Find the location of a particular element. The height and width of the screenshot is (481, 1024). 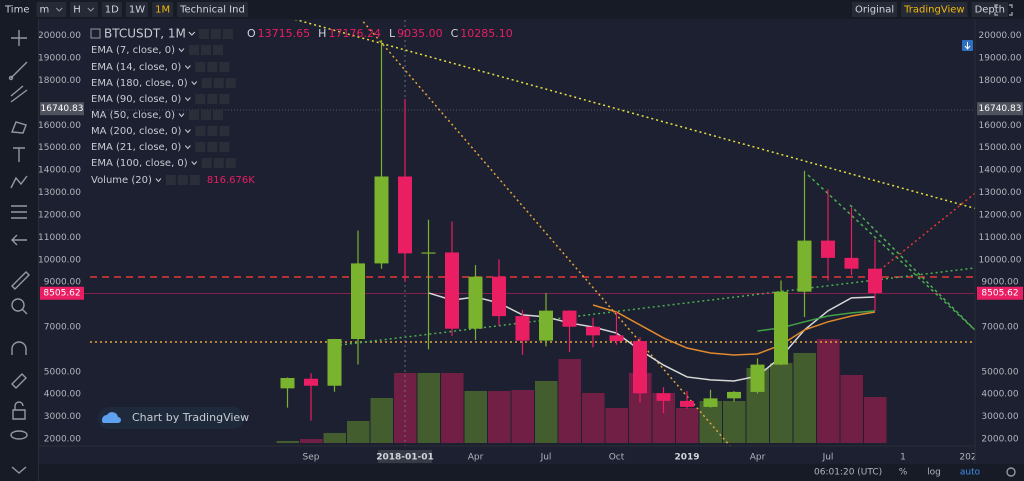

toolbar-button: TradingView is located at coordinates (934, 9).